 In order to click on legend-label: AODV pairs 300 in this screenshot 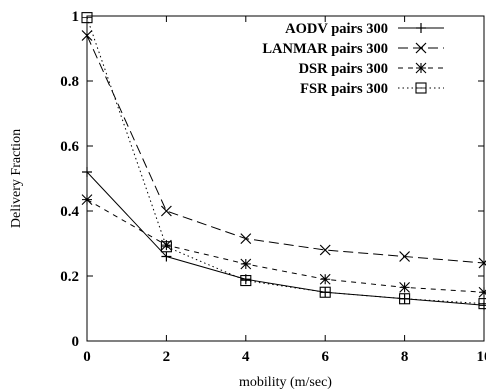, I will do `click(336, 29)`.